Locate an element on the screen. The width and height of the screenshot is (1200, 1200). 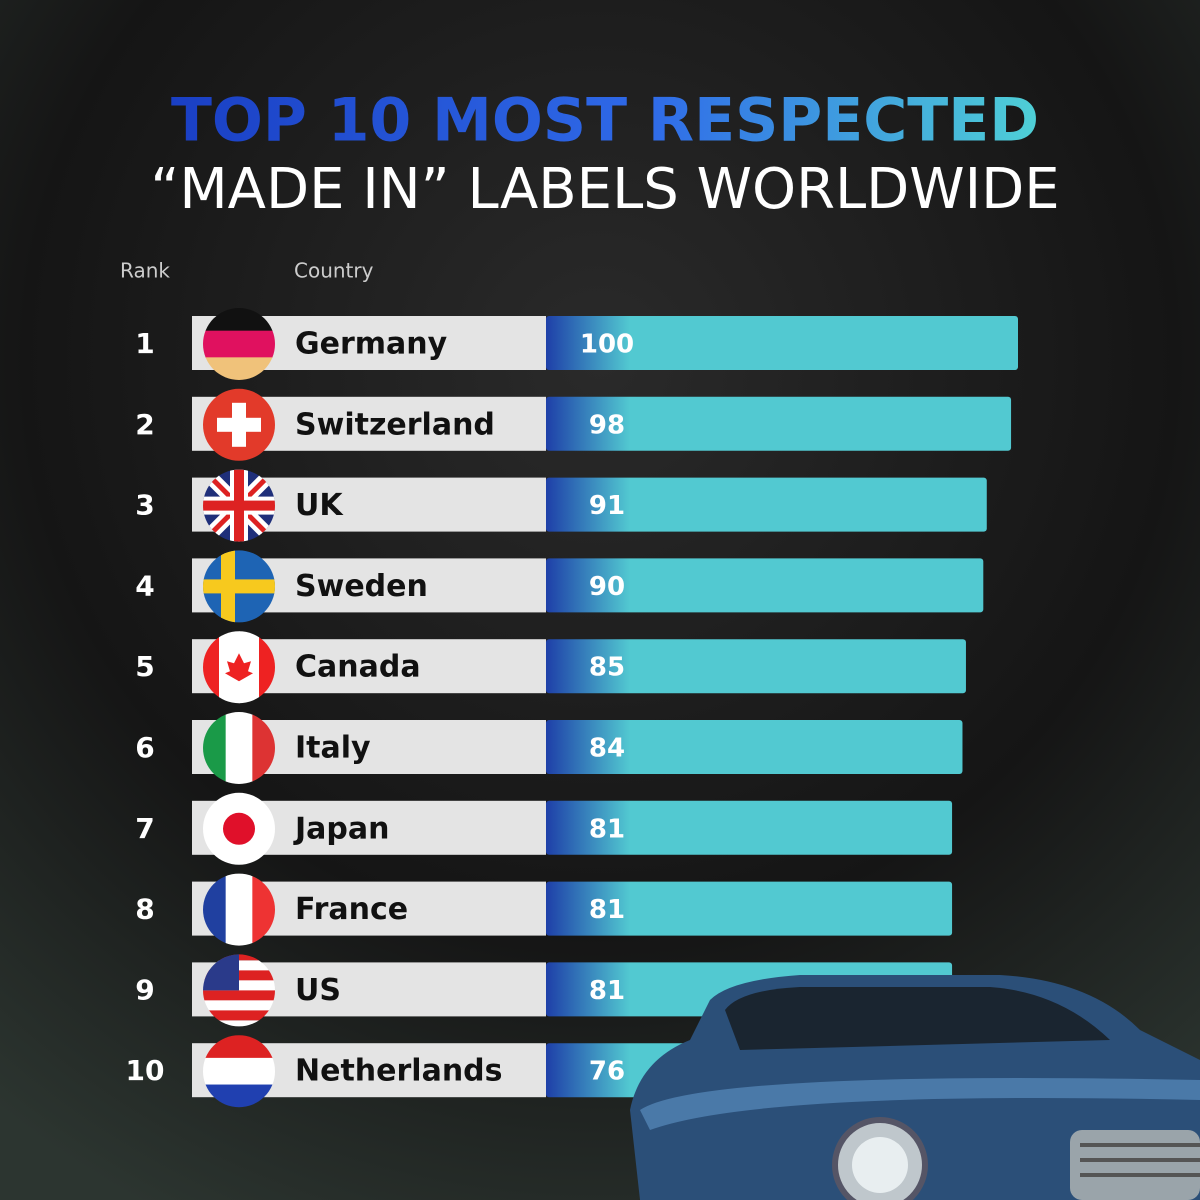
value-label: 100 is located at coordinates (607, 345).